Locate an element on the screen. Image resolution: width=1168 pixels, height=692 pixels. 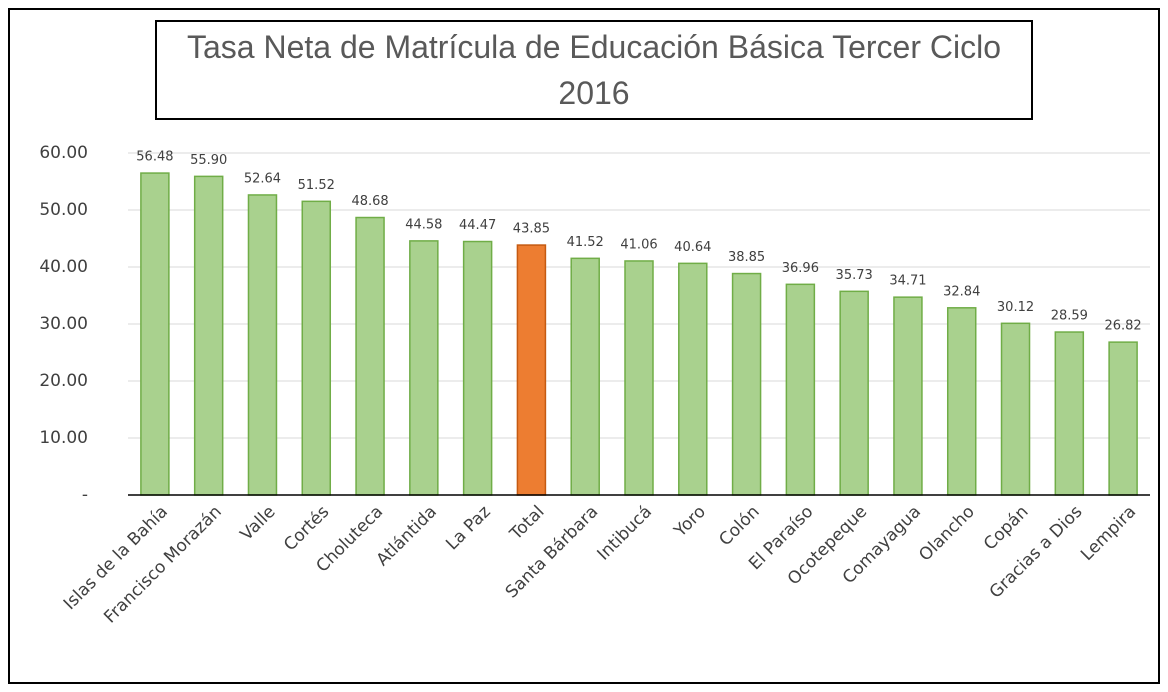
data-label: 36.96 is located at coordinates (800, 268).